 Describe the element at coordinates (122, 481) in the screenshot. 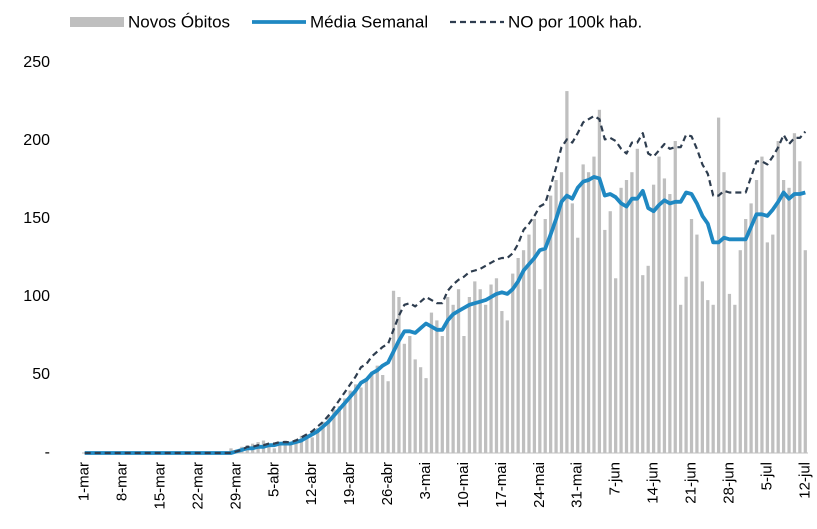

I see `x-tick-label: 8-mar` at that location.